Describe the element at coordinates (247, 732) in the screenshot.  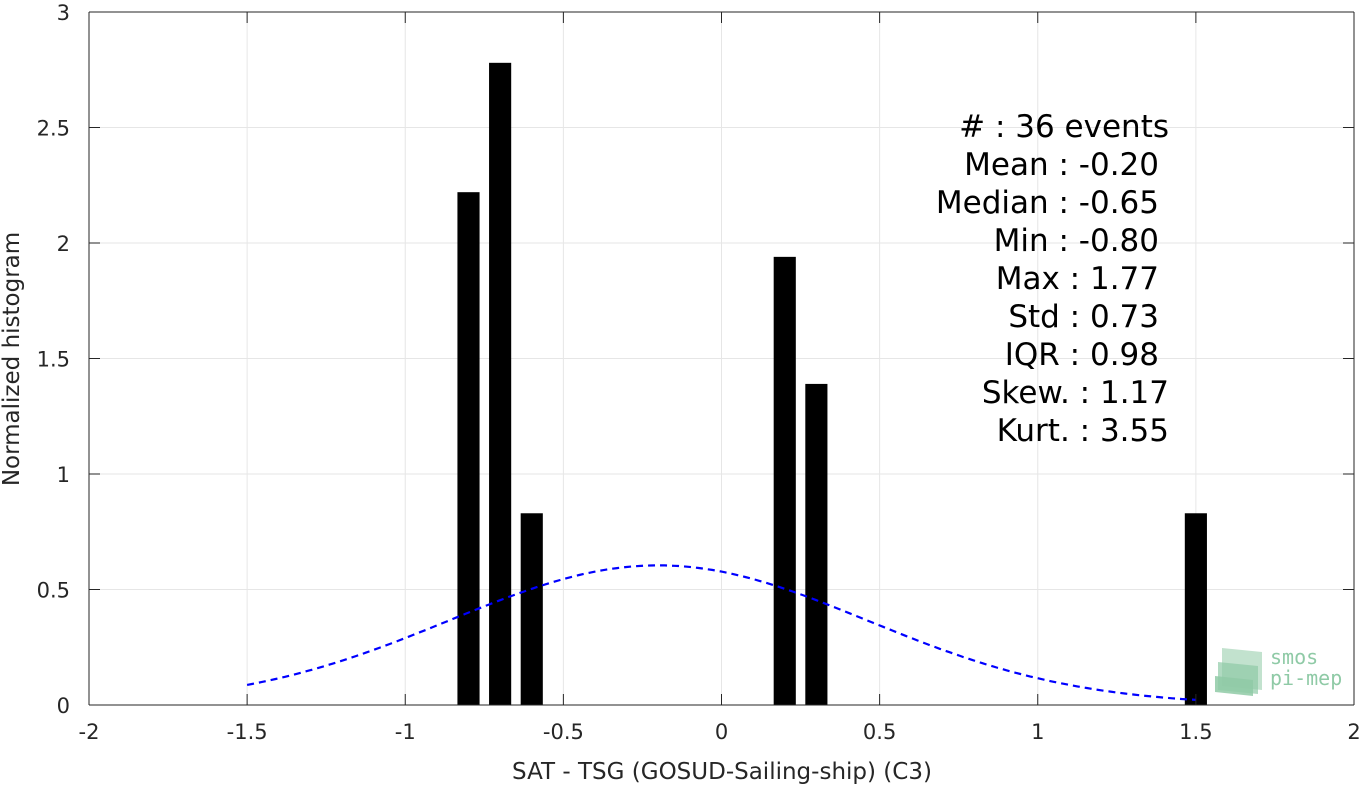
I see `x-tick-label: -1.5` at that location.